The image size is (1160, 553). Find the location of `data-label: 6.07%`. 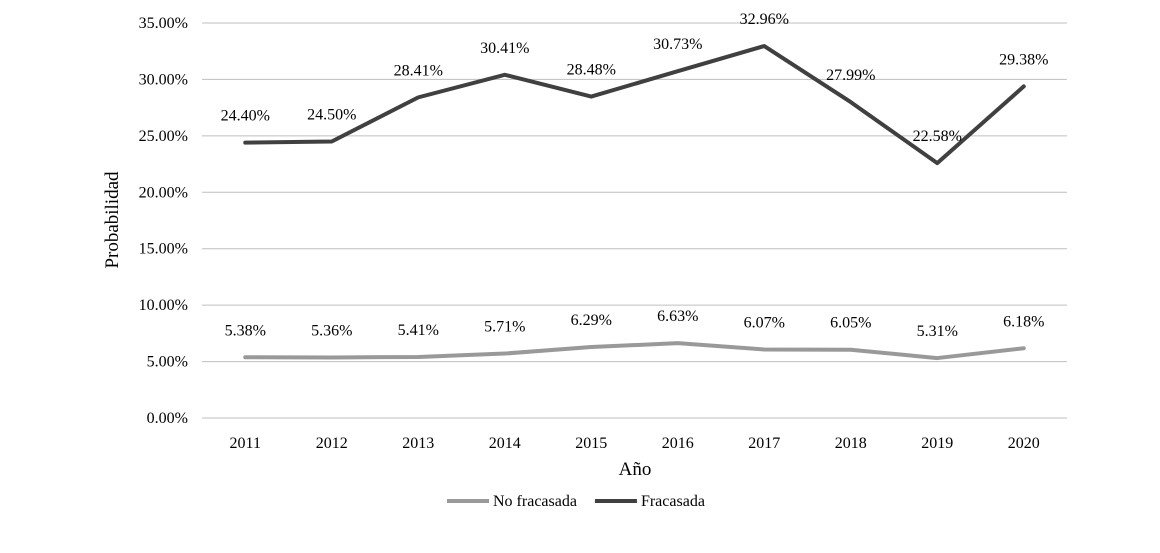

data-label: 6.07% is located at coordinates (764, 322).